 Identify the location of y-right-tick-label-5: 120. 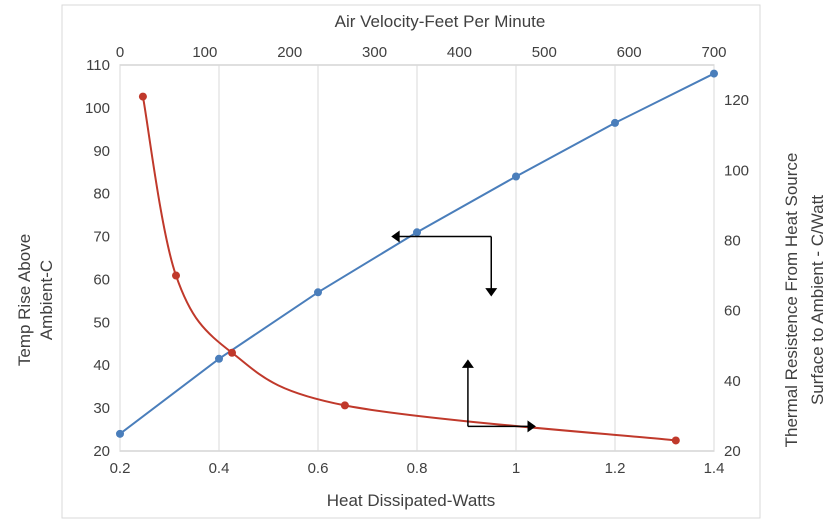
(736, 100).